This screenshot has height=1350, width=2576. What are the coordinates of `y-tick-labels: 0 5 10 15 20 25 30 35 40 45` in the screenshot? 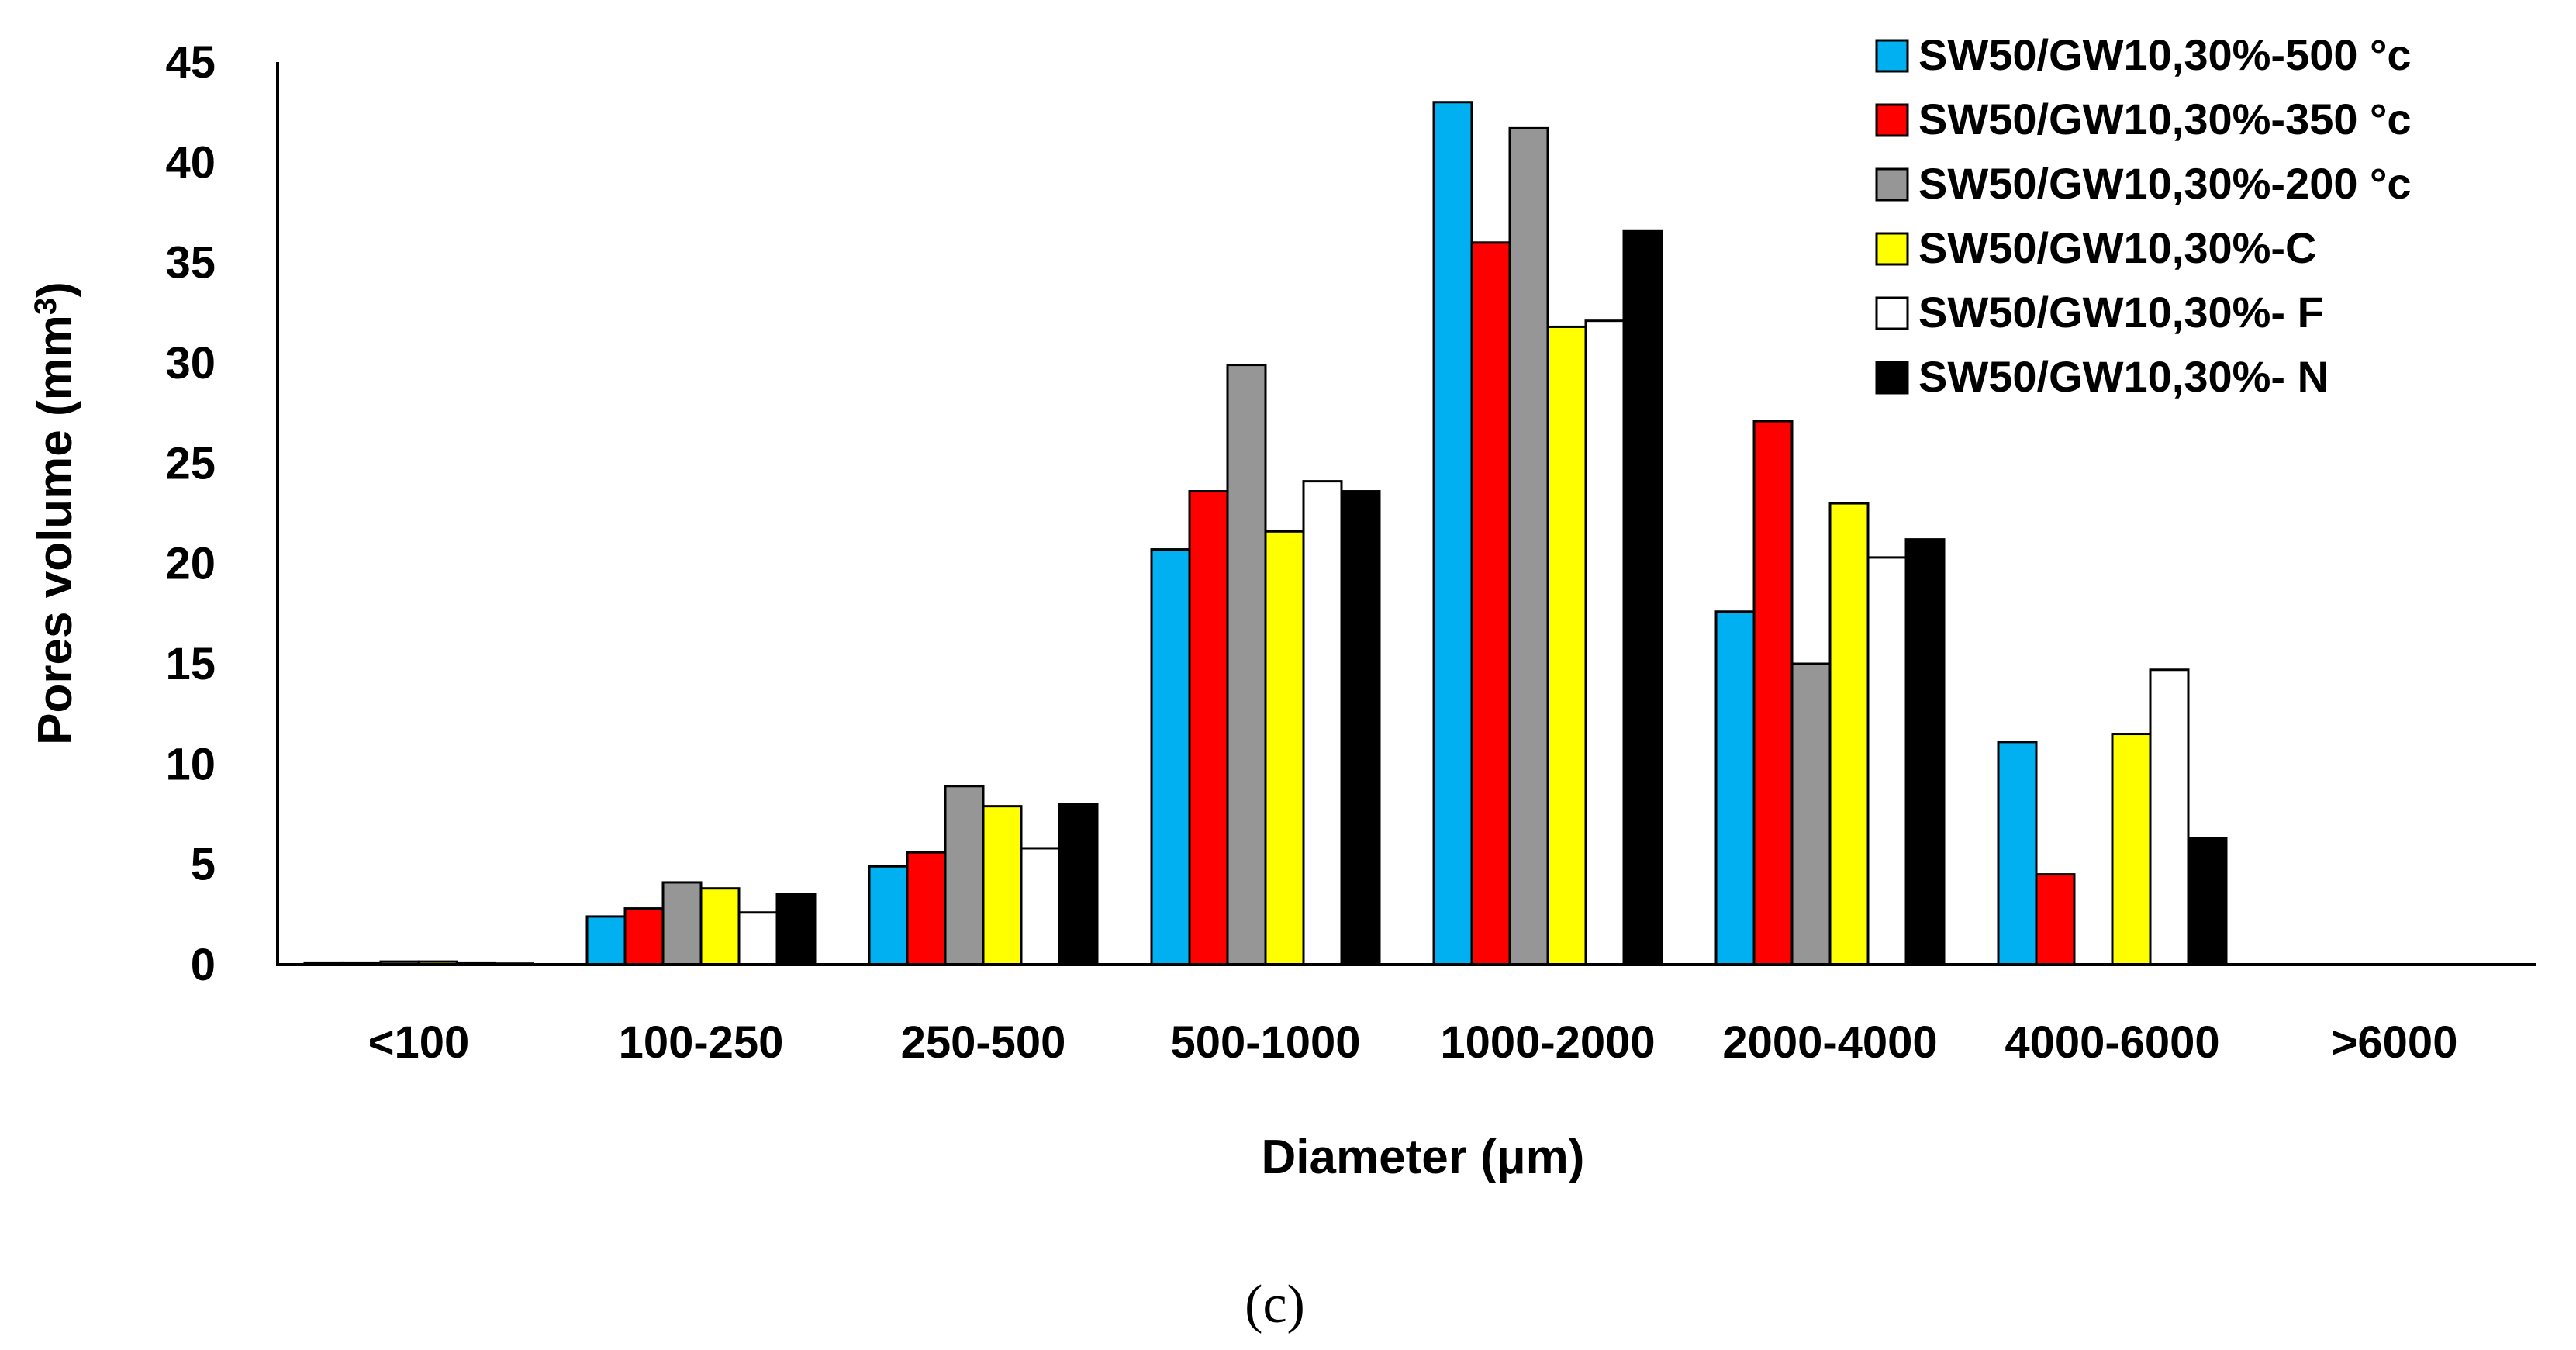 It's located at (191, 514).